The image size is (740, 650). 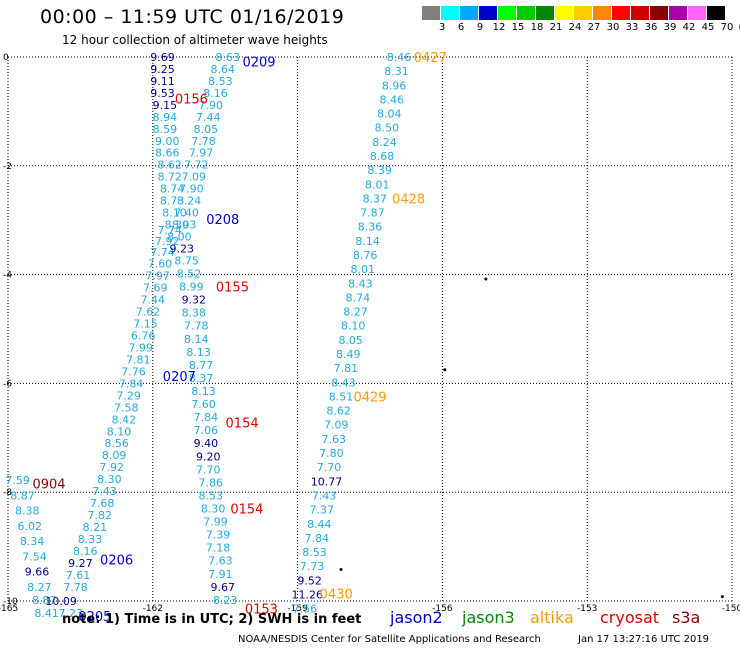 I want to click on wave-height-value: 7.58, so click(x=126, y=407).